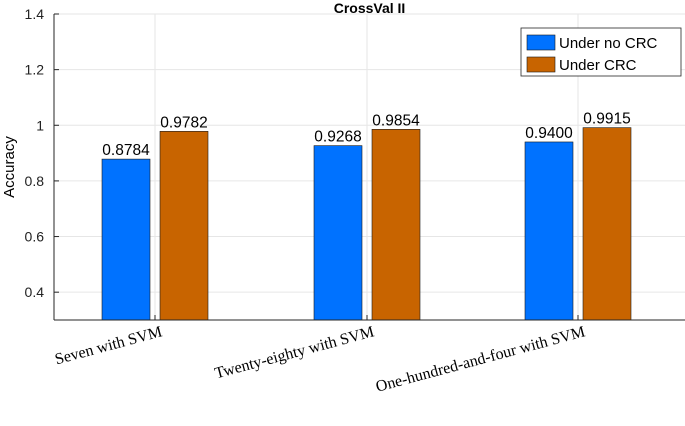 The image size is (685, 426). Describe the element at coordinates (42, 153) in the screenshot. I see `y-tick-labels: 0.4 0.6 0.8 1 1.2 1.4` at that location.